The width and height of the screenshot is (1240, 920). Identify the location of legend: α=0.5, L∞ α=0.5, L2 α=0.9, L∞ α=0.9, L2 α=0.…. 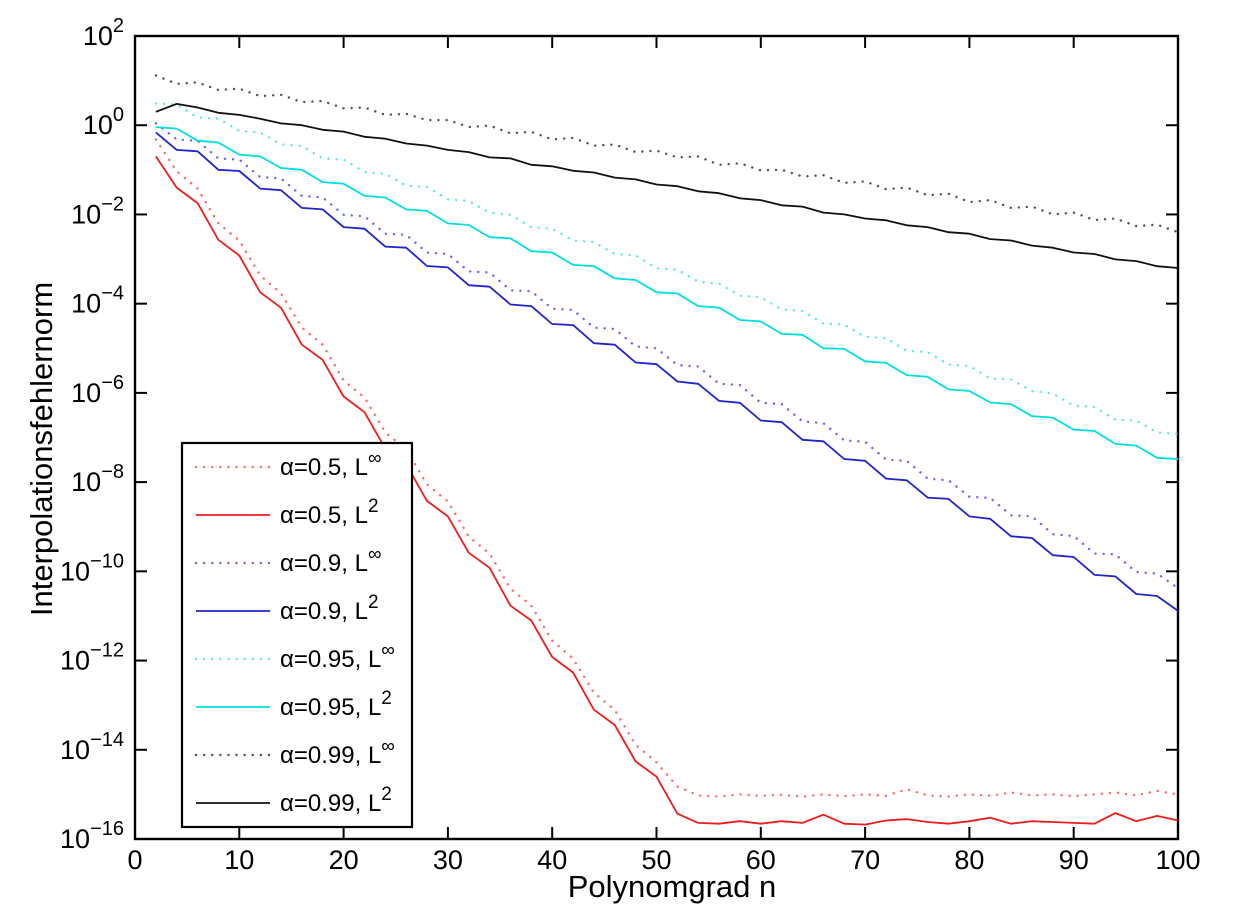
(297, 635).